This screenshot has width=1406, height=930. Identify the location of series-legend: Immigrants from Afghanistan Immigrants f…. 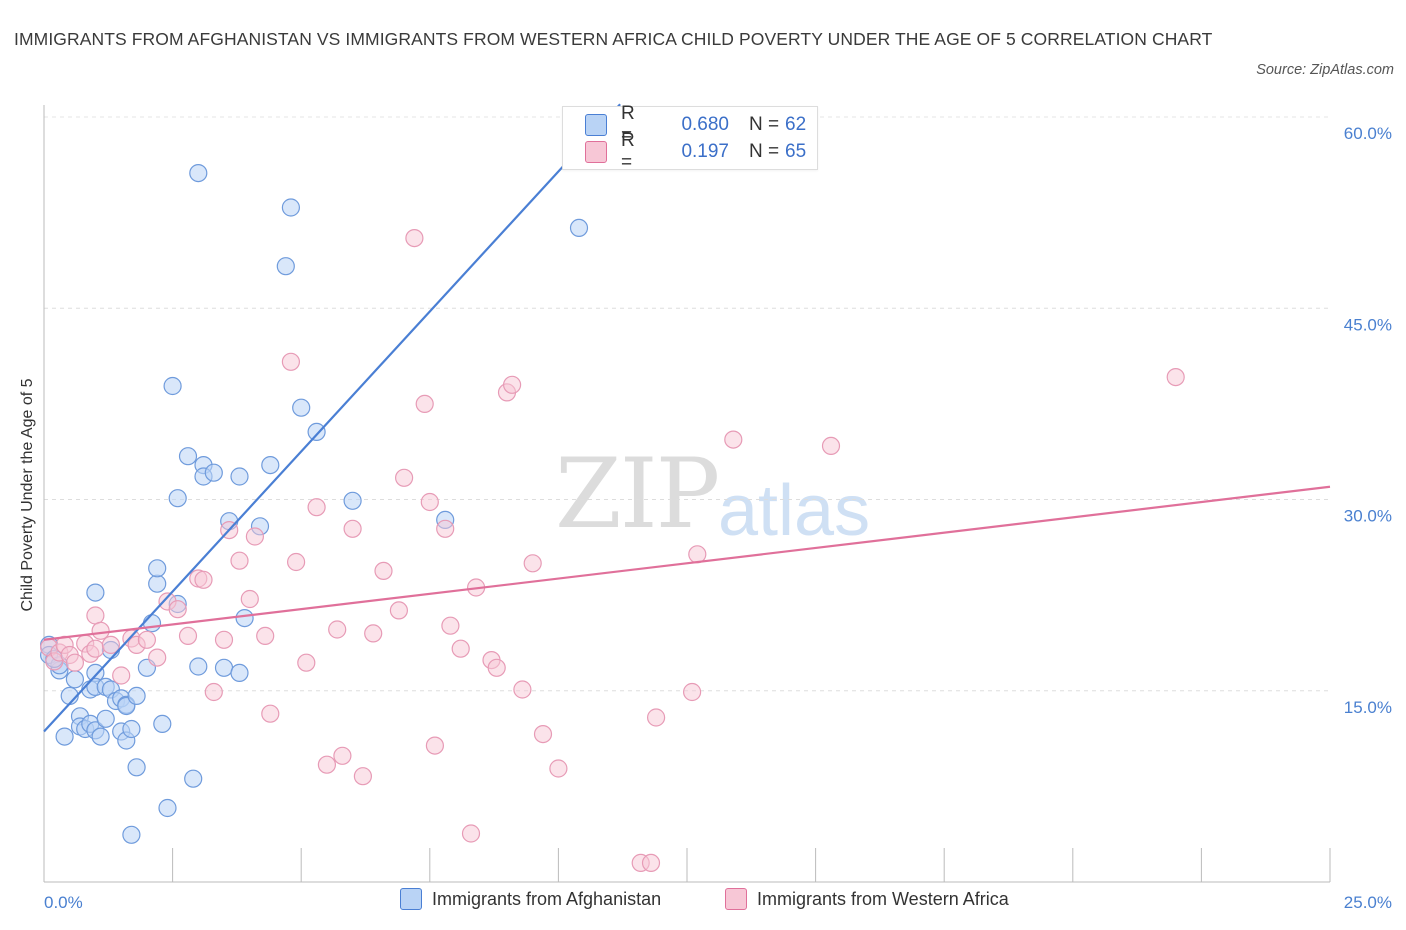
(703, 902).